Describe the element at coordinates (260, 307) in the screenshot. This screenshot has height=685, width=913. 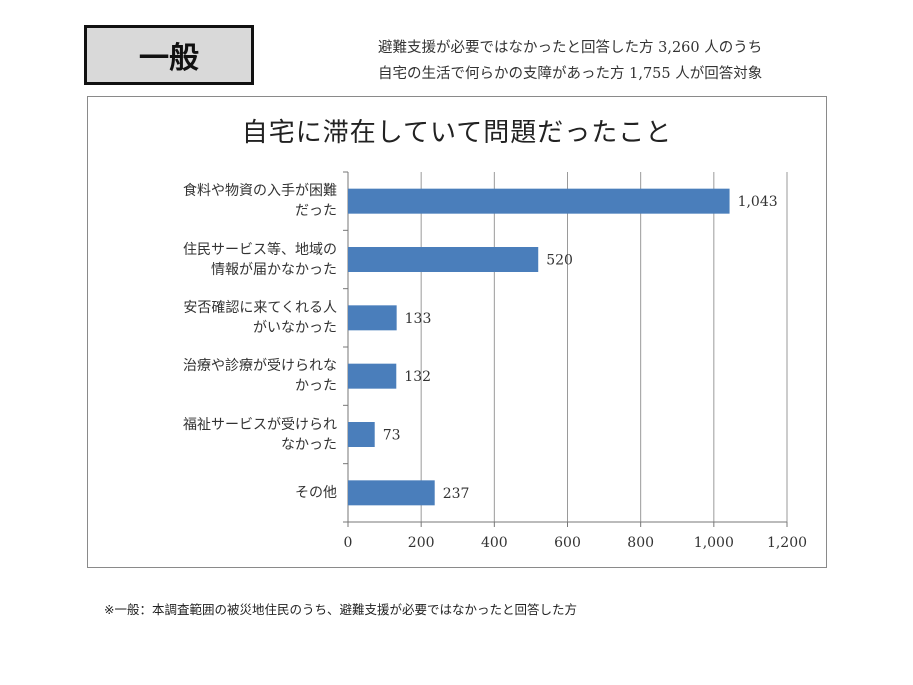
I see `category-label-line: 安否確認に来てくれる人` at that location.